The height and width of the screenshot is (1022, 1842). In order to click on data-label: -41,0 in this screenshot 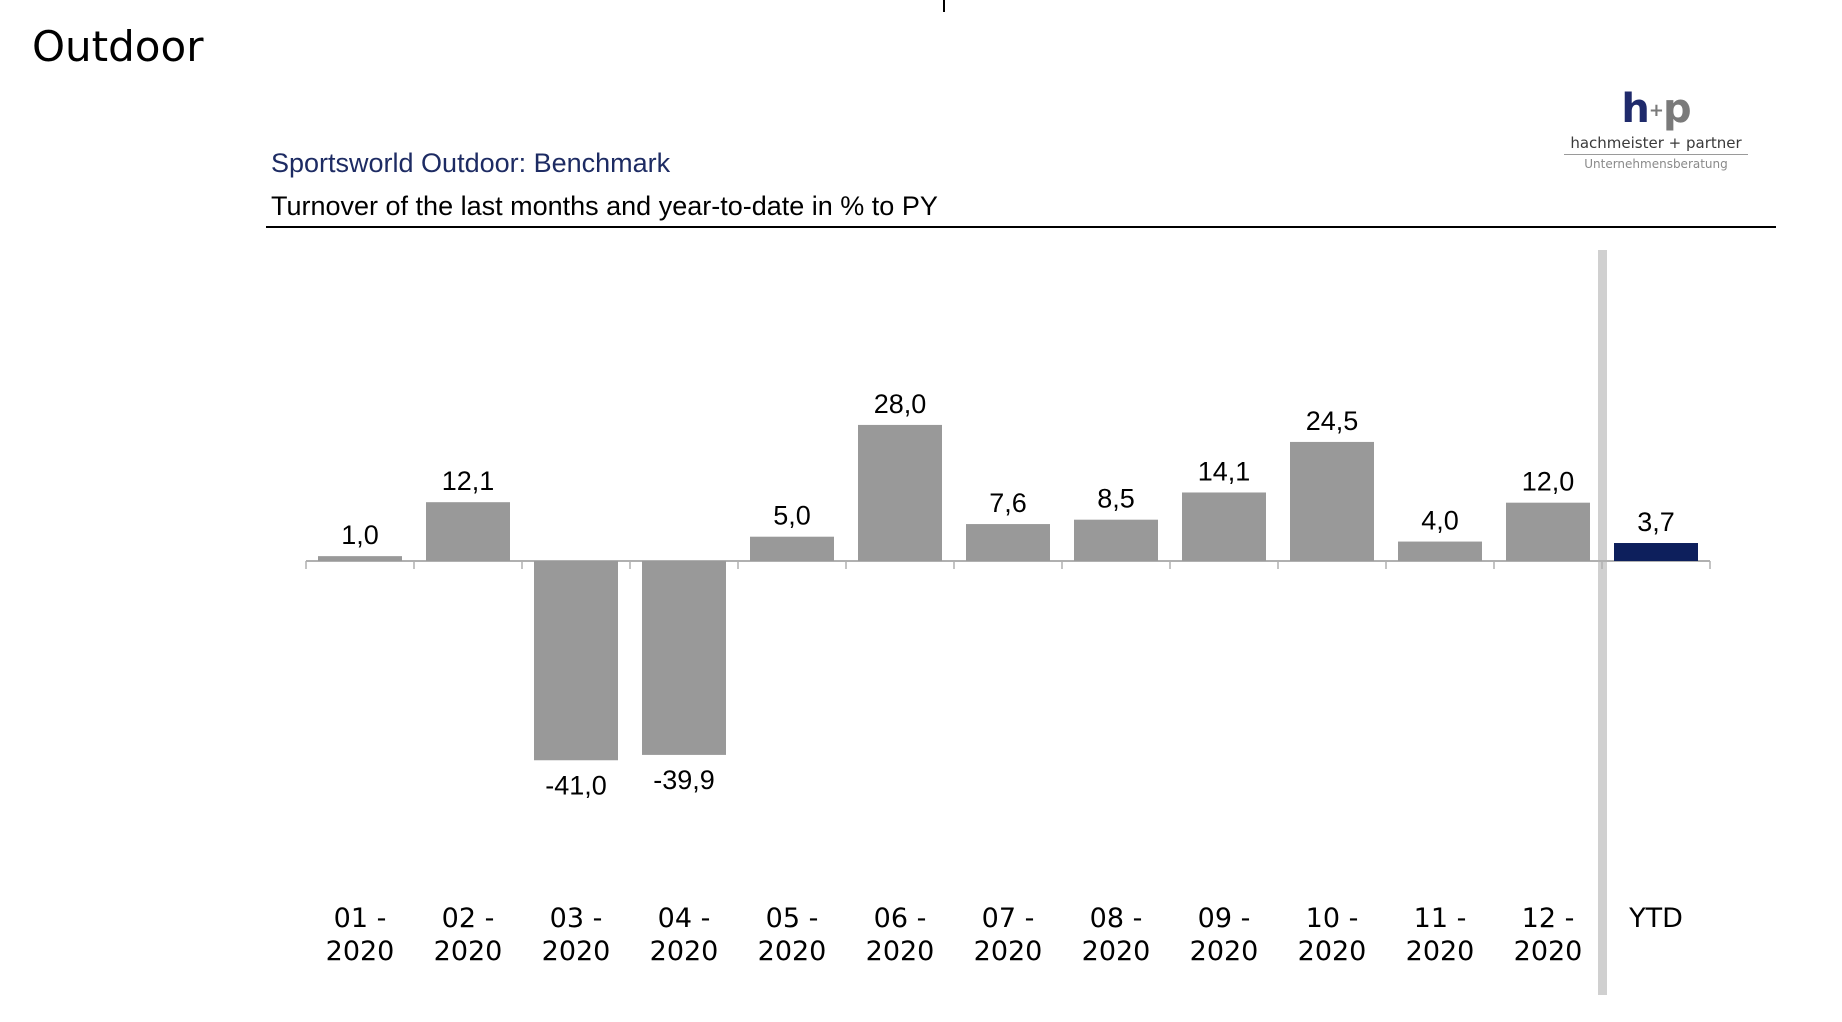, I will do `click(576, 785)`.